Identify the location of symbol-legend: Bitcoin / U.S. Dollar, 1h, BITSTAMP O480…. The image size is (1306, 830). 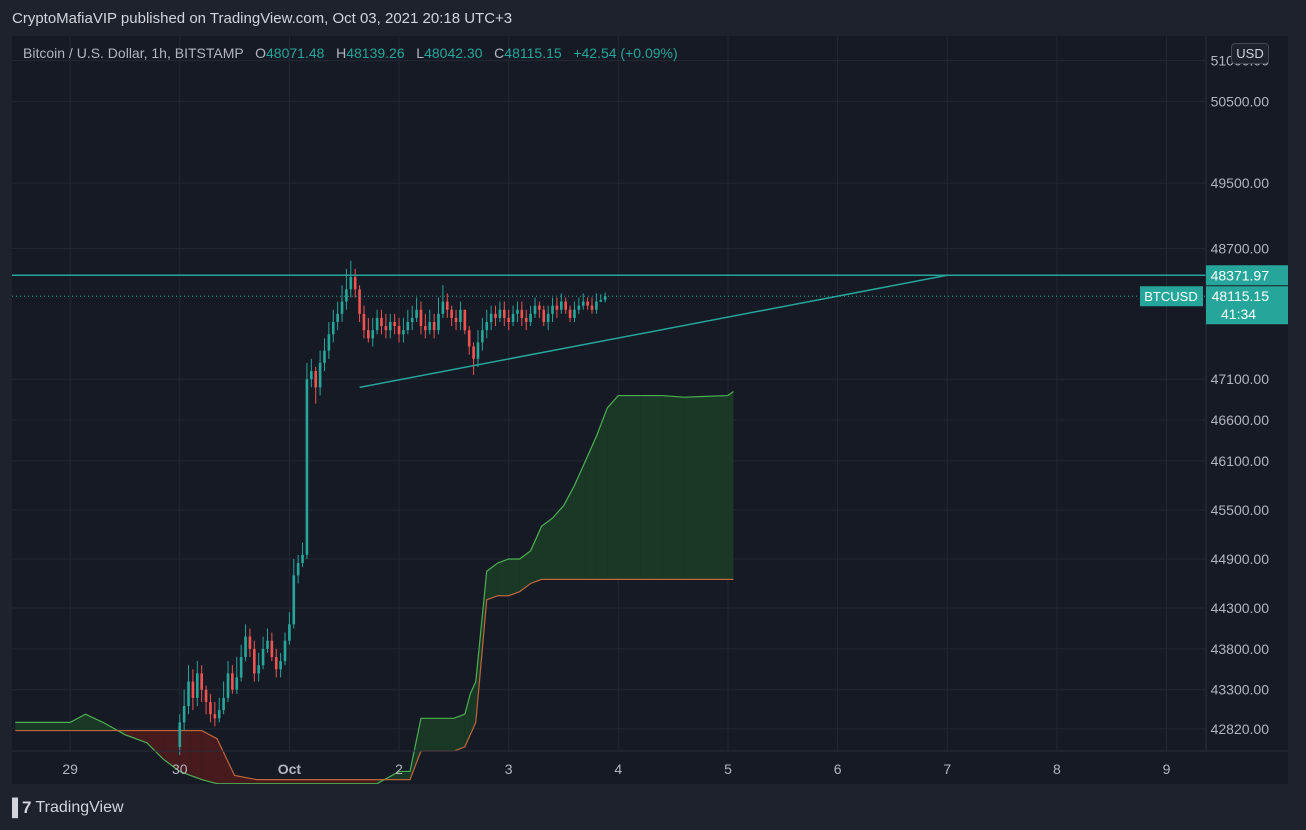
(350, 53).